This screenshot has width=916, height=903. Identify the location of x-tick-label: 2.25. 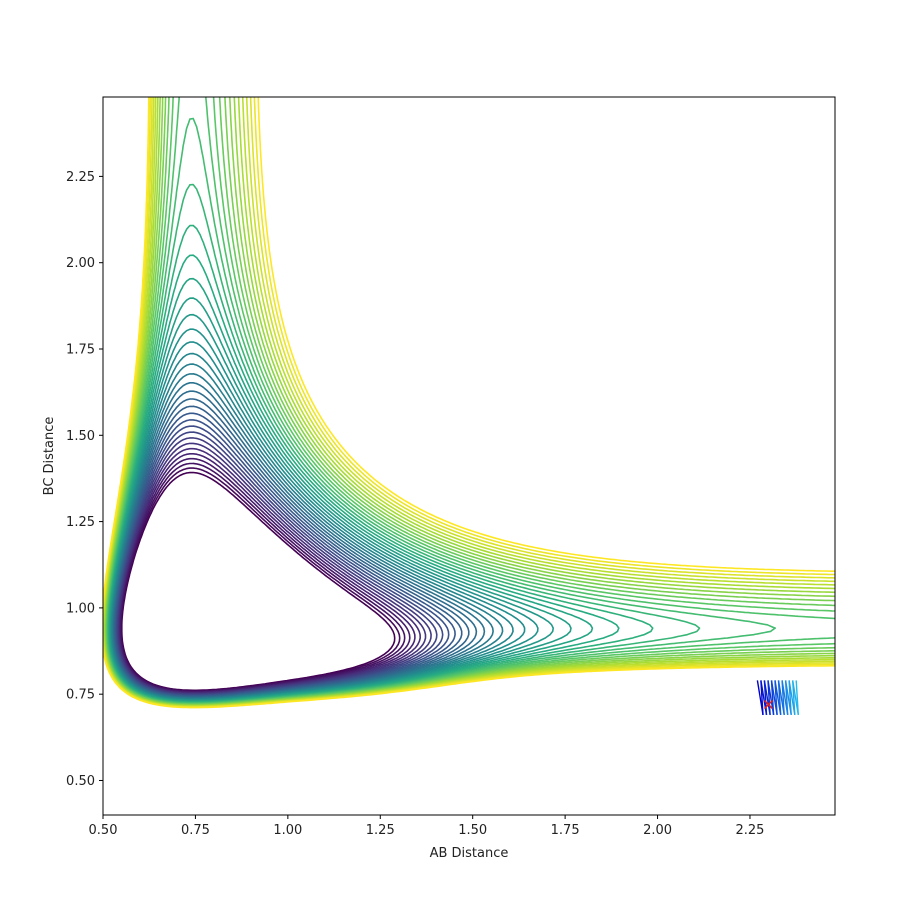
(749, 830).